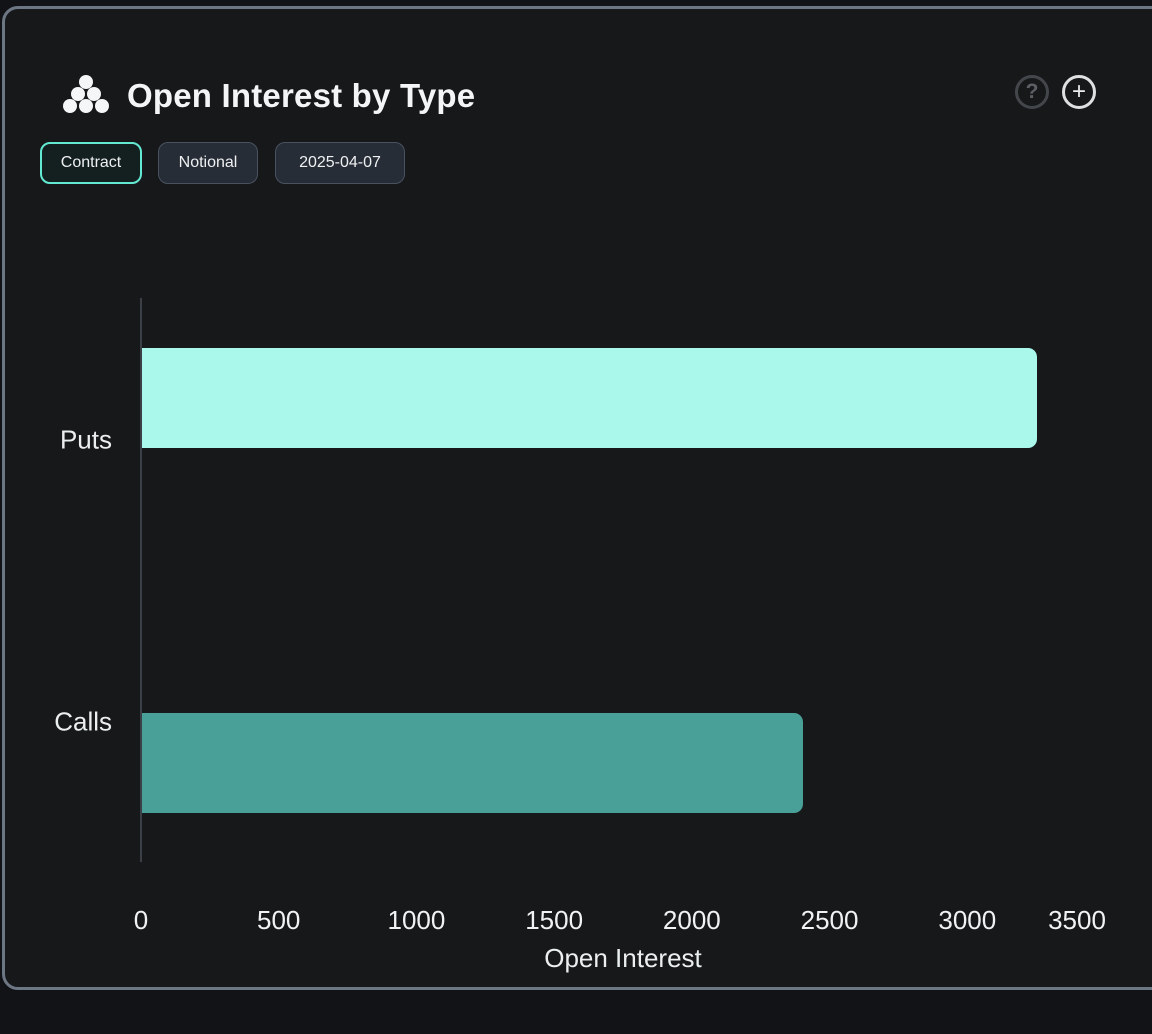  I want to click on bar-puts, so click(589, 398).